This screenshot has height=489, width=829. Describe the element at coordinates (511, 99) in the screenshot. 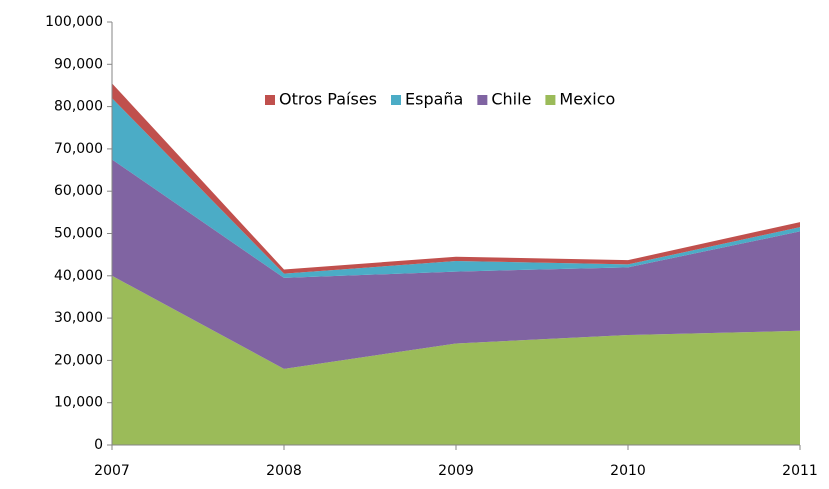

I see `legend-label: Chile` at that location.